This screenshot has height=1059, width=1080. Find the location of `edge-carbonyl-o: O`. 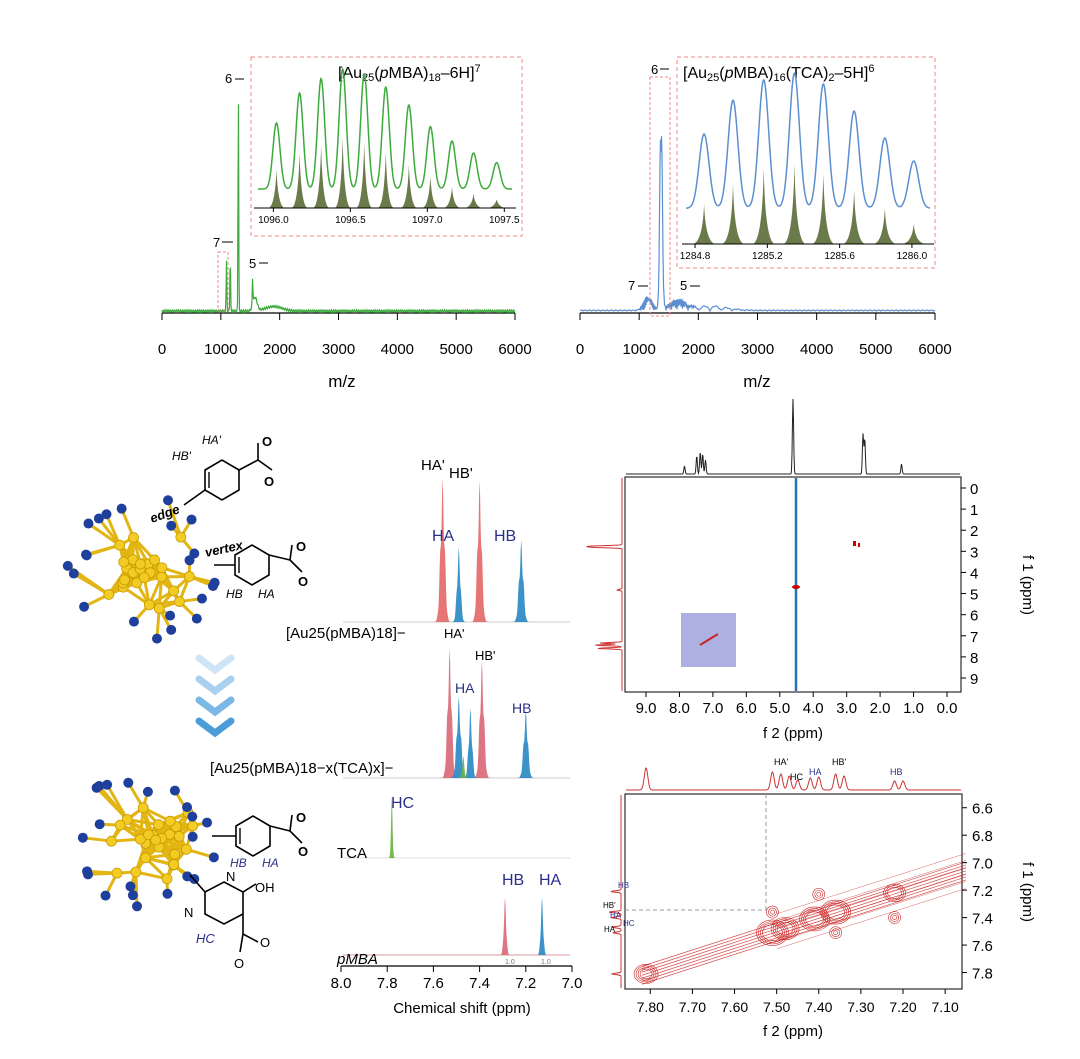

edge-carbonyl-o: O is located at coordinates (267, 441).